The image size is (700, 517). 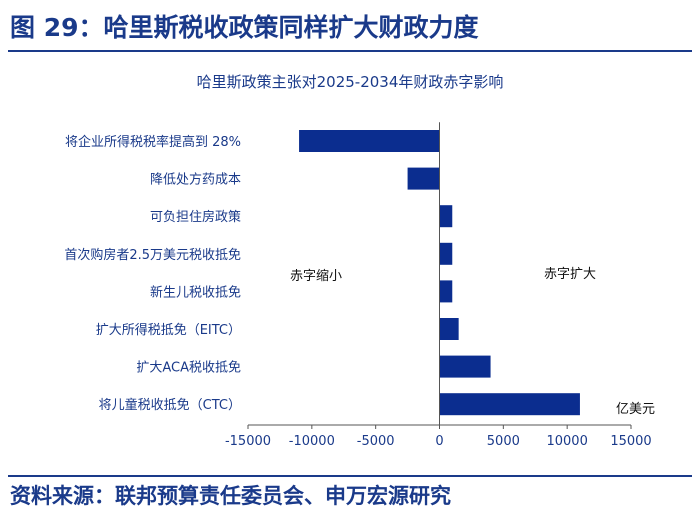 What do you see at coordinates (350, 476) in the screenshot?
I see `source-divider` at bounding box center [350, 476].